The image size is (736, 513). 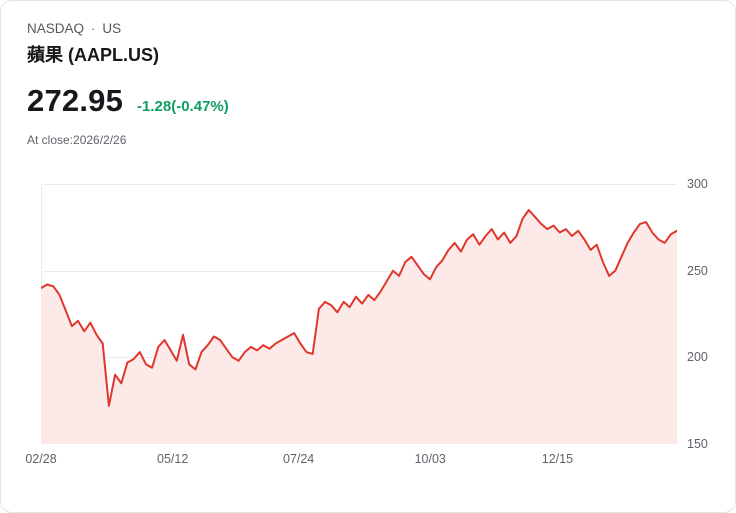 What do you see at coordinates (56, 28) in the screenshot?
I see `exchange-label: NASDAQ` at bounding box center [56, 28].